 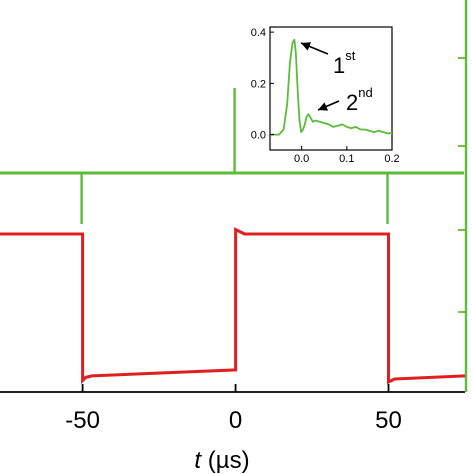 I want to click on x-tick-label-1: 0, so click(x=235, y=420).